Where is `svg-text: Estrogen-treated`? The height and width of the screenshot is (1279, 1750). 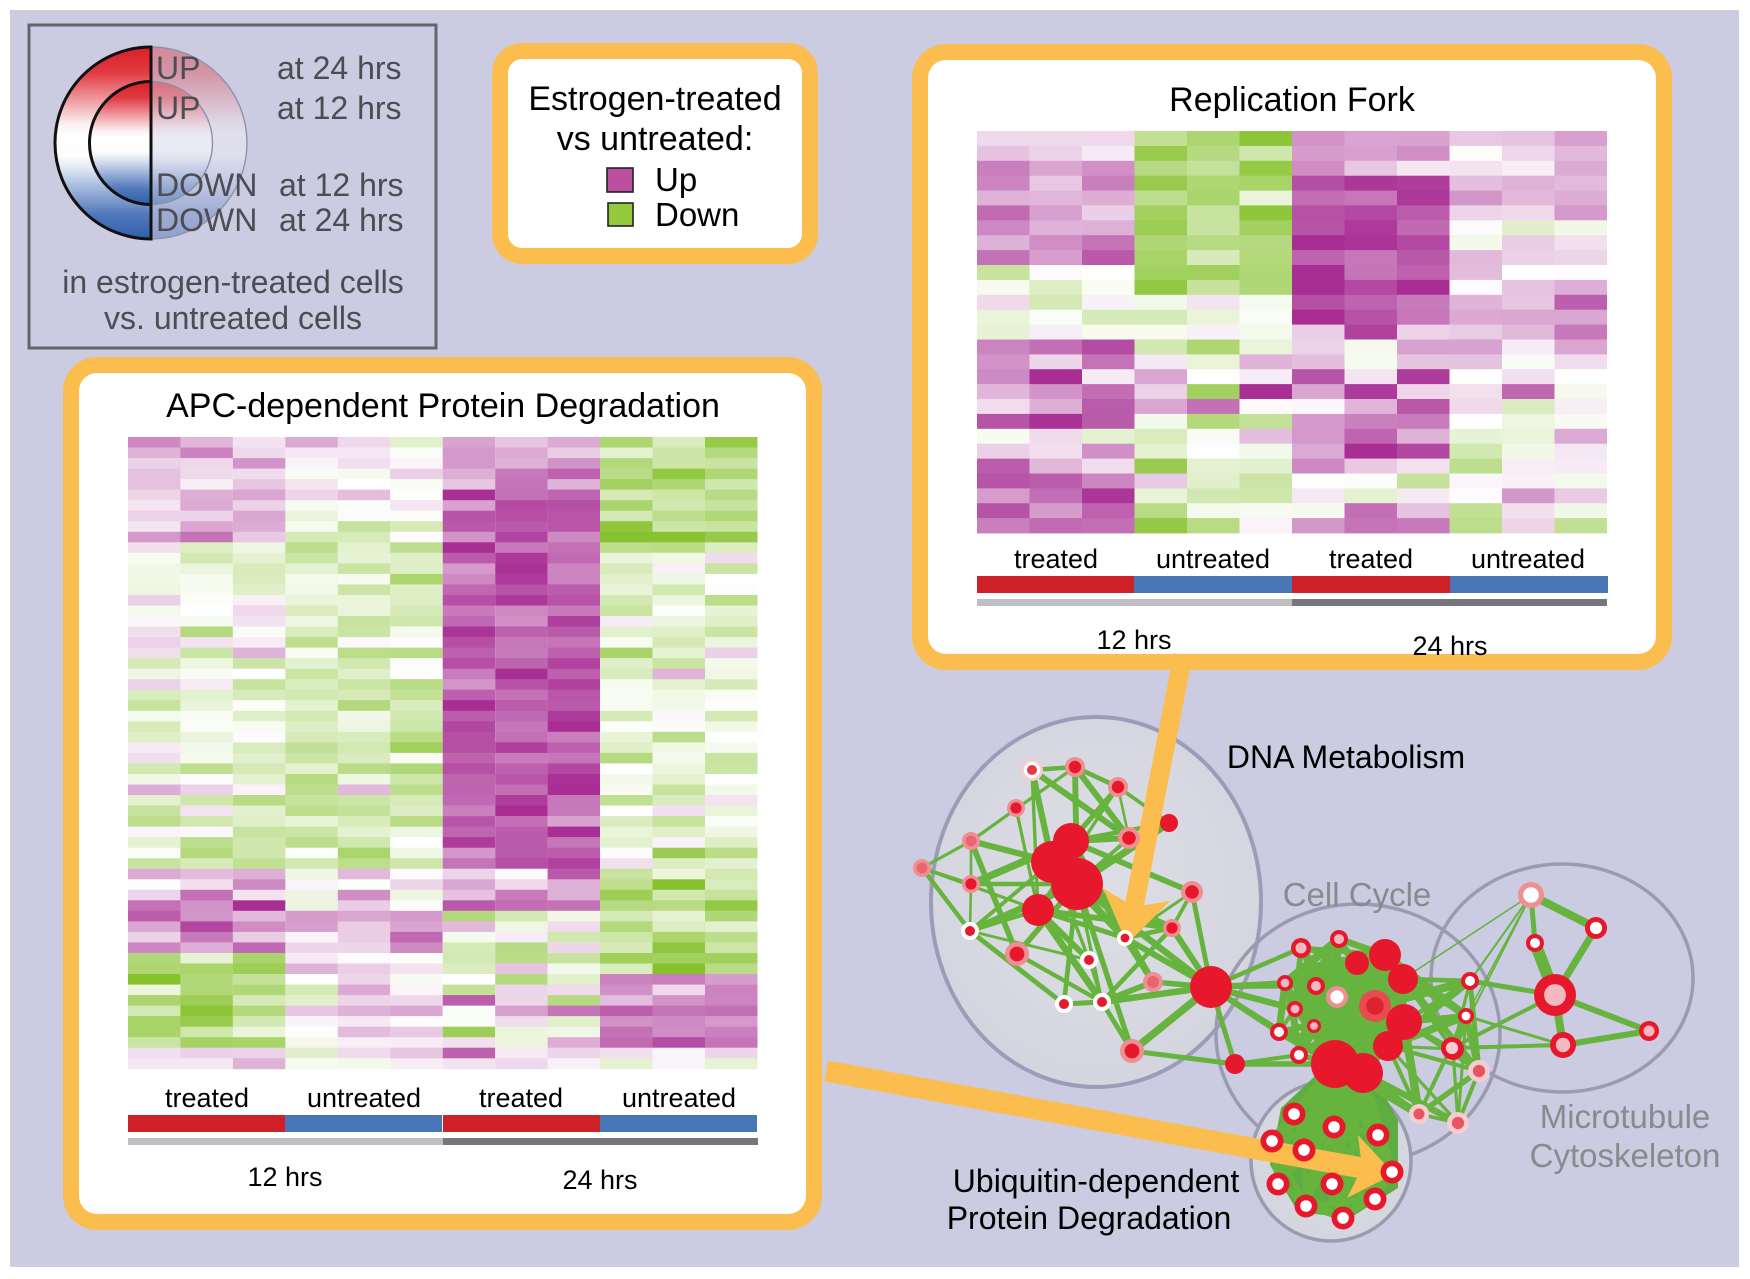
svg-text: Estrogen-treated is located at coordinates (654, 99).